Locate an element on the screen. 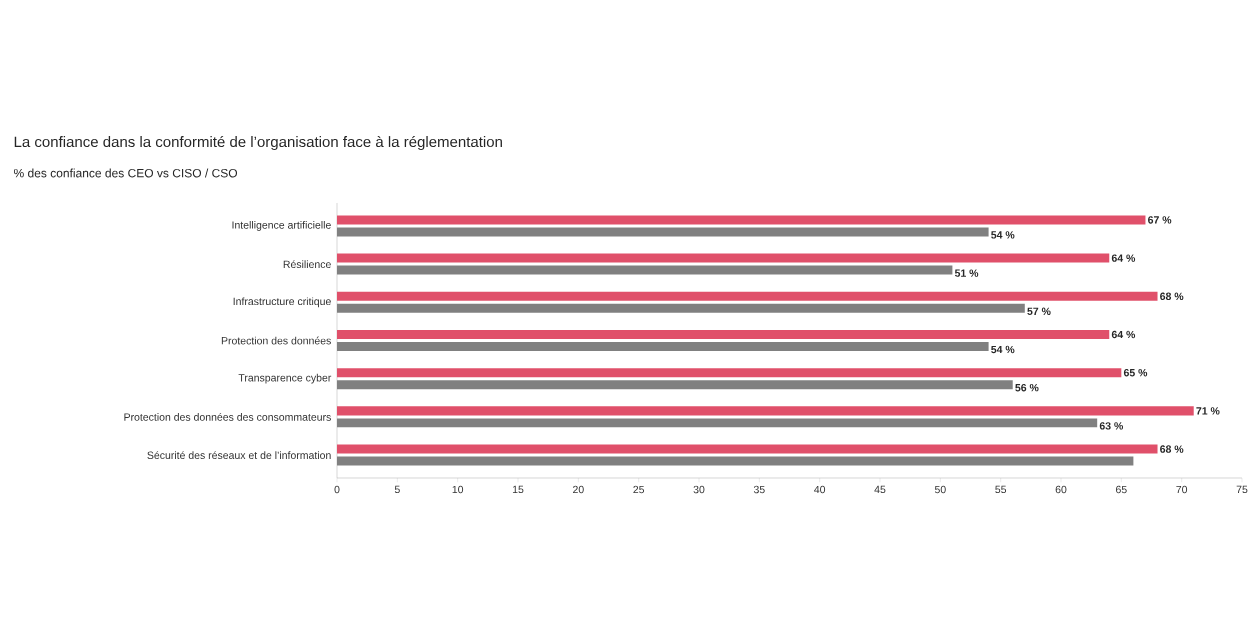 The image size is (1254, 632). y-tick-label: Sécurité des réseaux et de l’information is located at coordinates (239, 455).